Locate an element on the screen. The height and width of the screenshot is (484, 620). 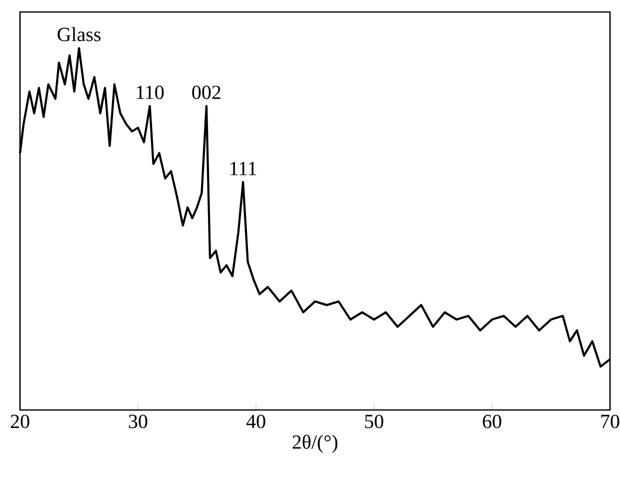
x-tick-label: 30 is located at coordinates (138, 421).